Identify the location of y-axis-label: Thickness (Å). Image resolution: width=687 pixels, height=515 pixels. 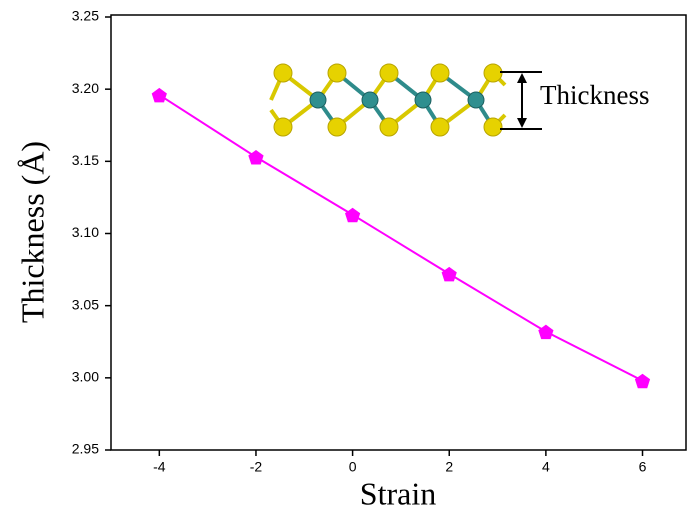
(32, 232).